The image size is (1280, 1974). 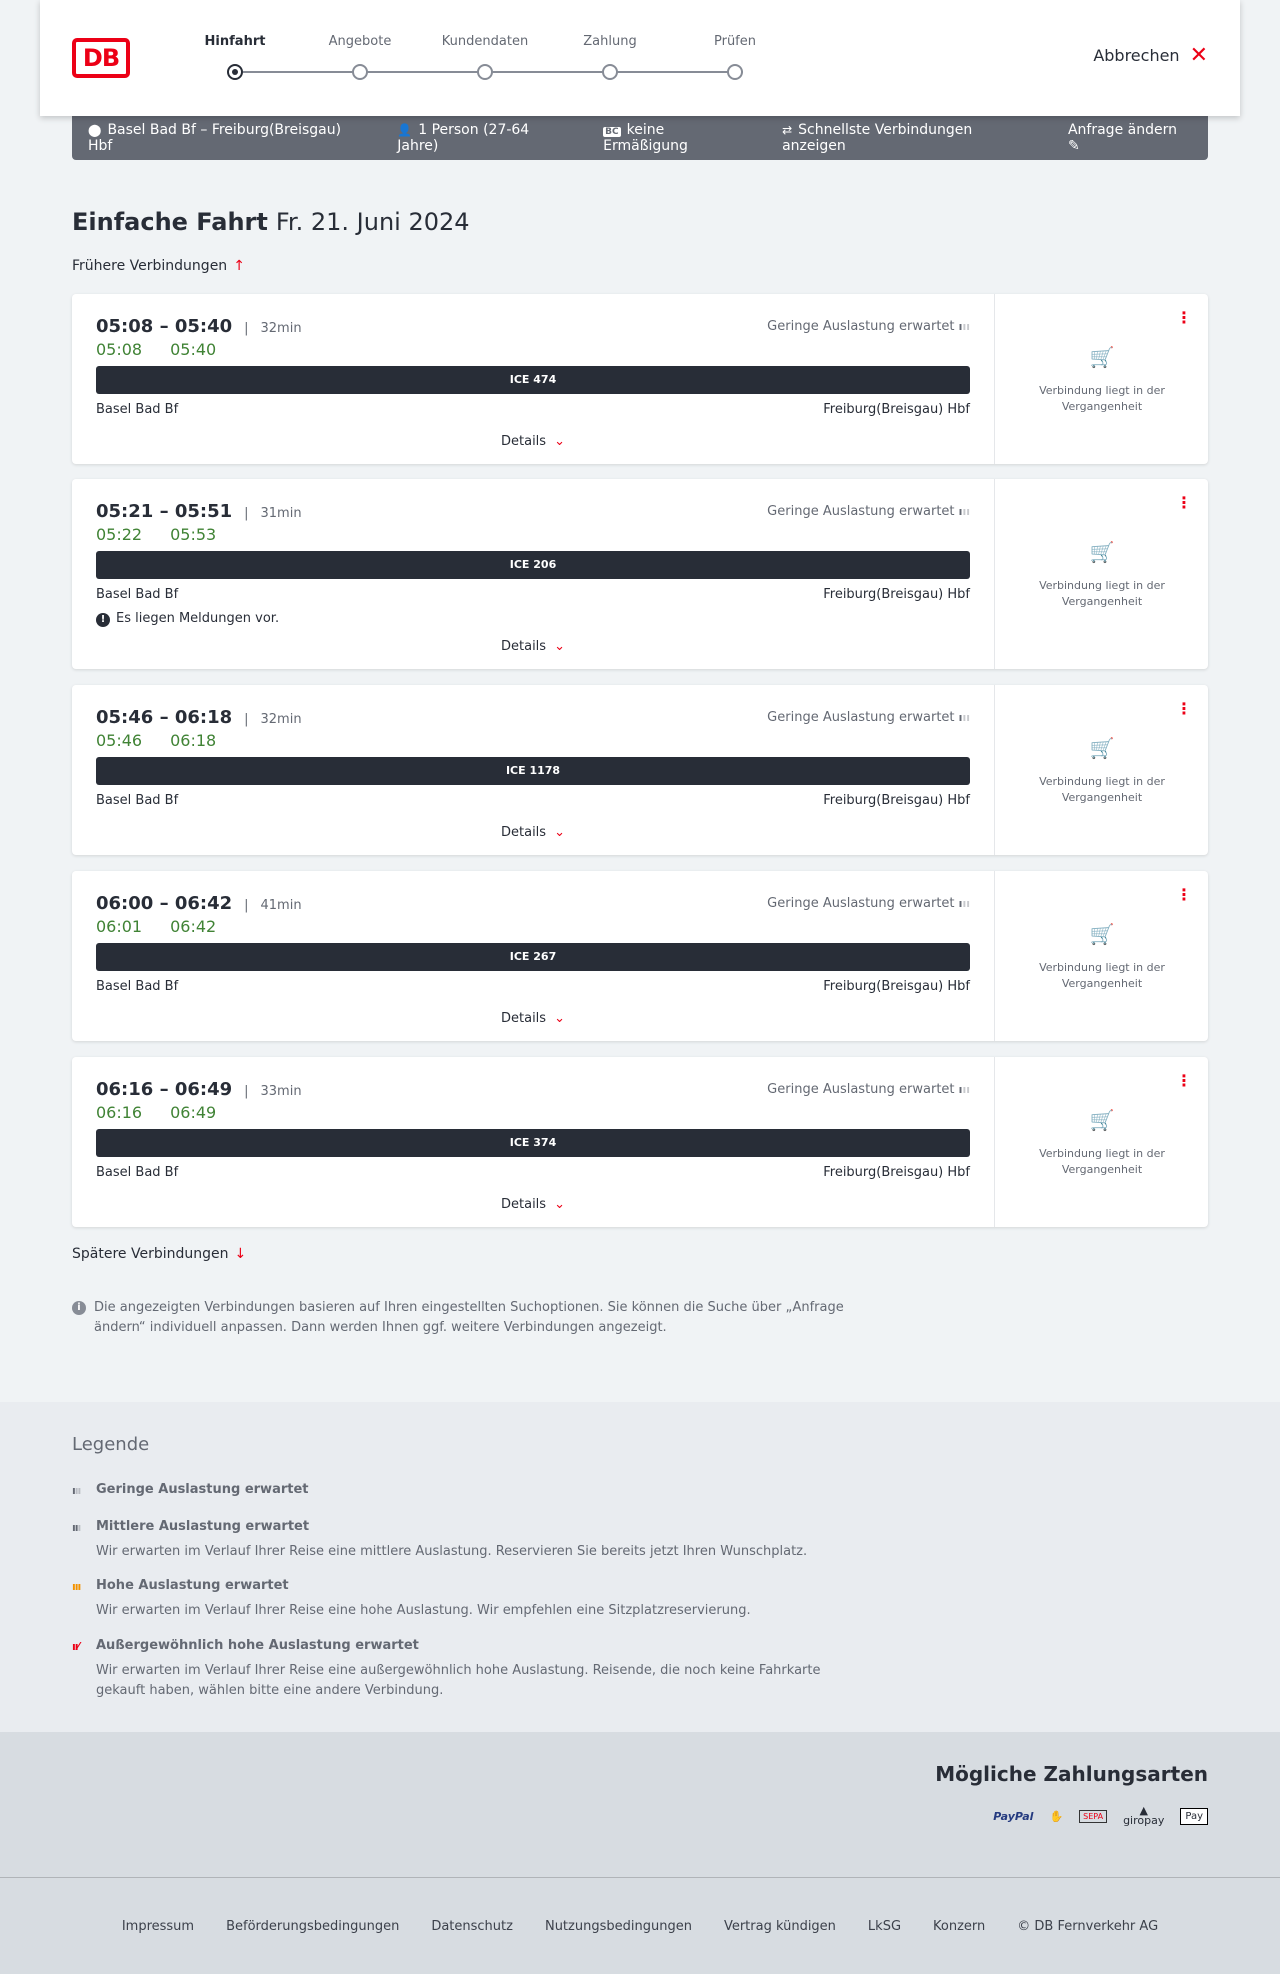 What do you see at coordinates (734, 41) in the screenshot?
I see `step-label: Prüfen` at bounding box center [734, 41].